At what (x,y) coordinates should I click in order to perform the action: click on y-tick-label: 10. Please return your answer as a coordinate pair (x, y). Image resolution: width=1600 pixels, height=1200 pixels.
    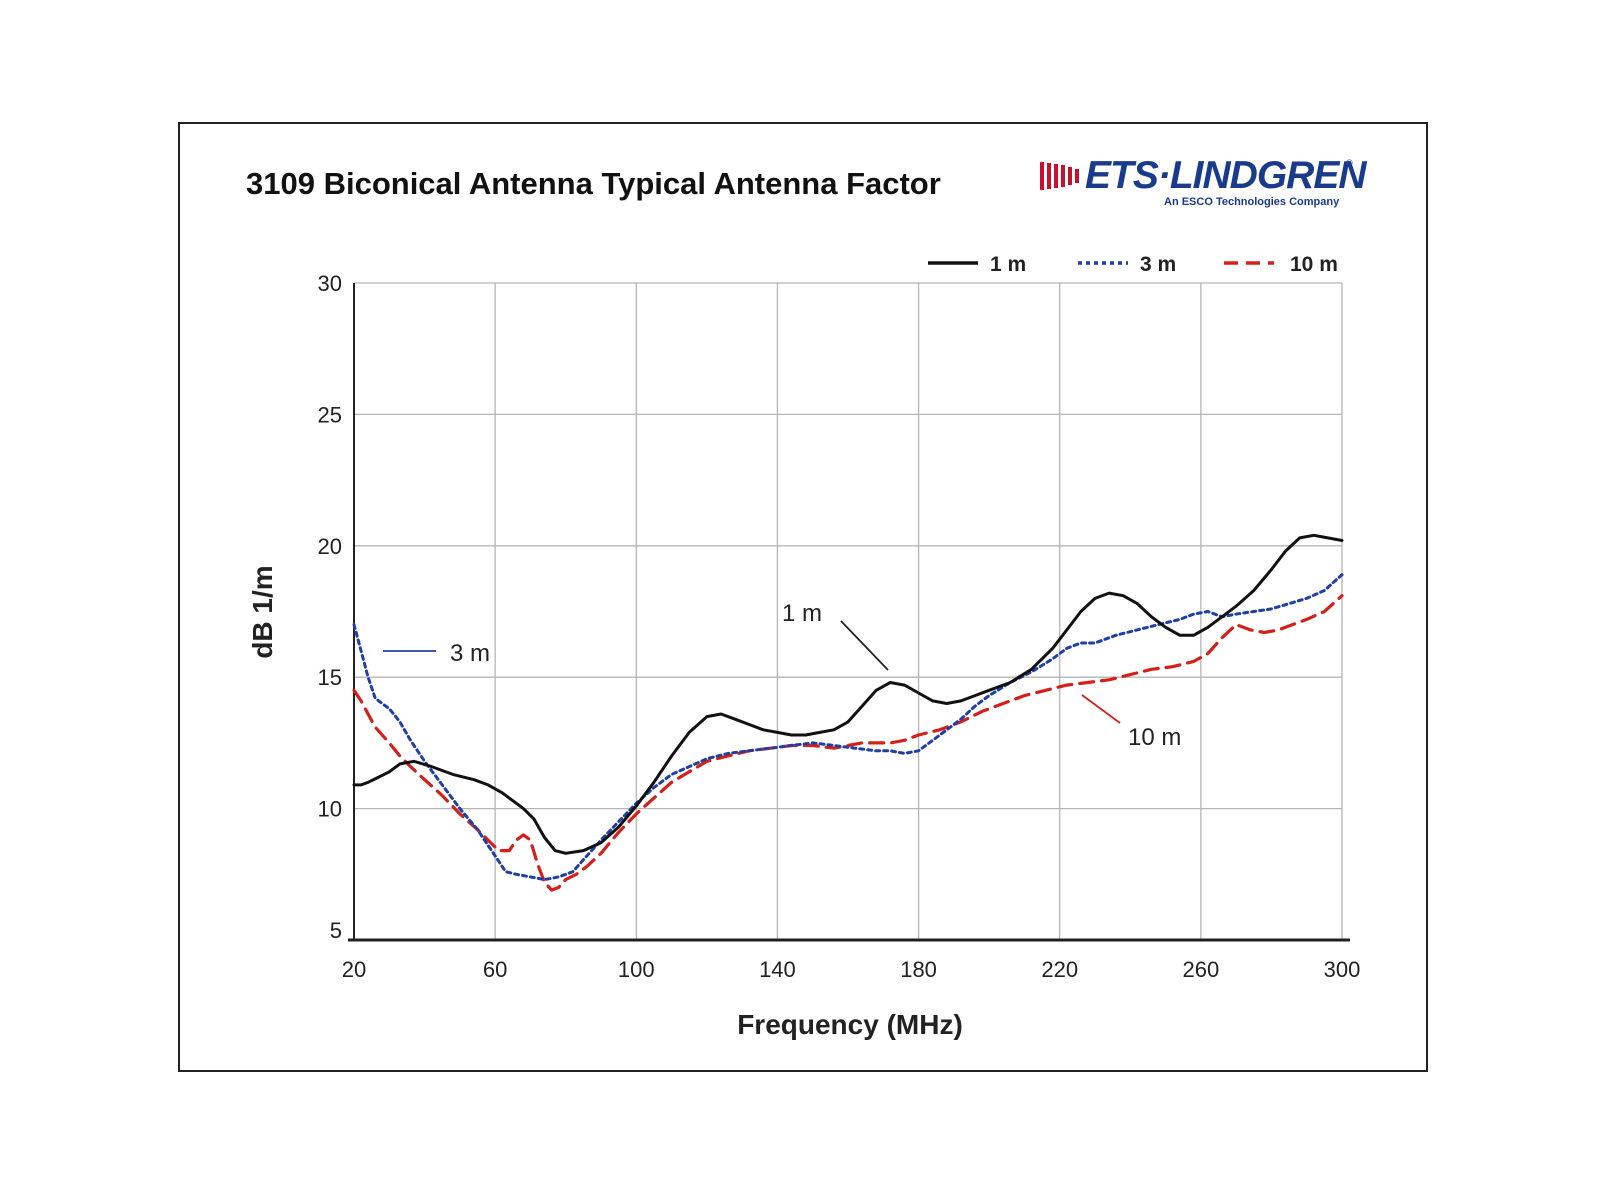
    Looking at the image, I should click on (330, 809).